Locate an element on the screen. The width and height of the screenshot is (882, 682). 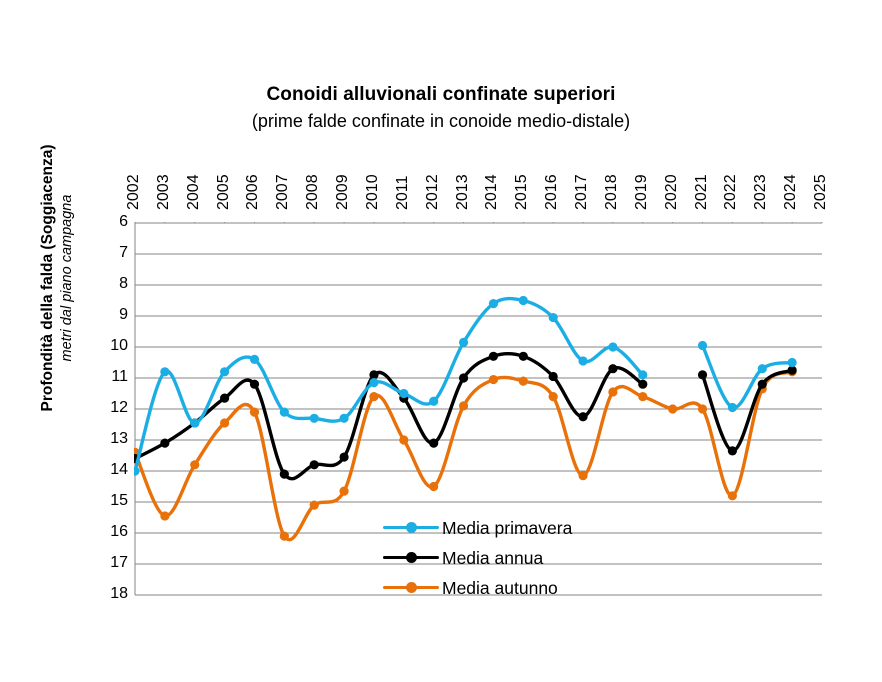
x-tick-label: 2007 is located at coordinates (283, 192).